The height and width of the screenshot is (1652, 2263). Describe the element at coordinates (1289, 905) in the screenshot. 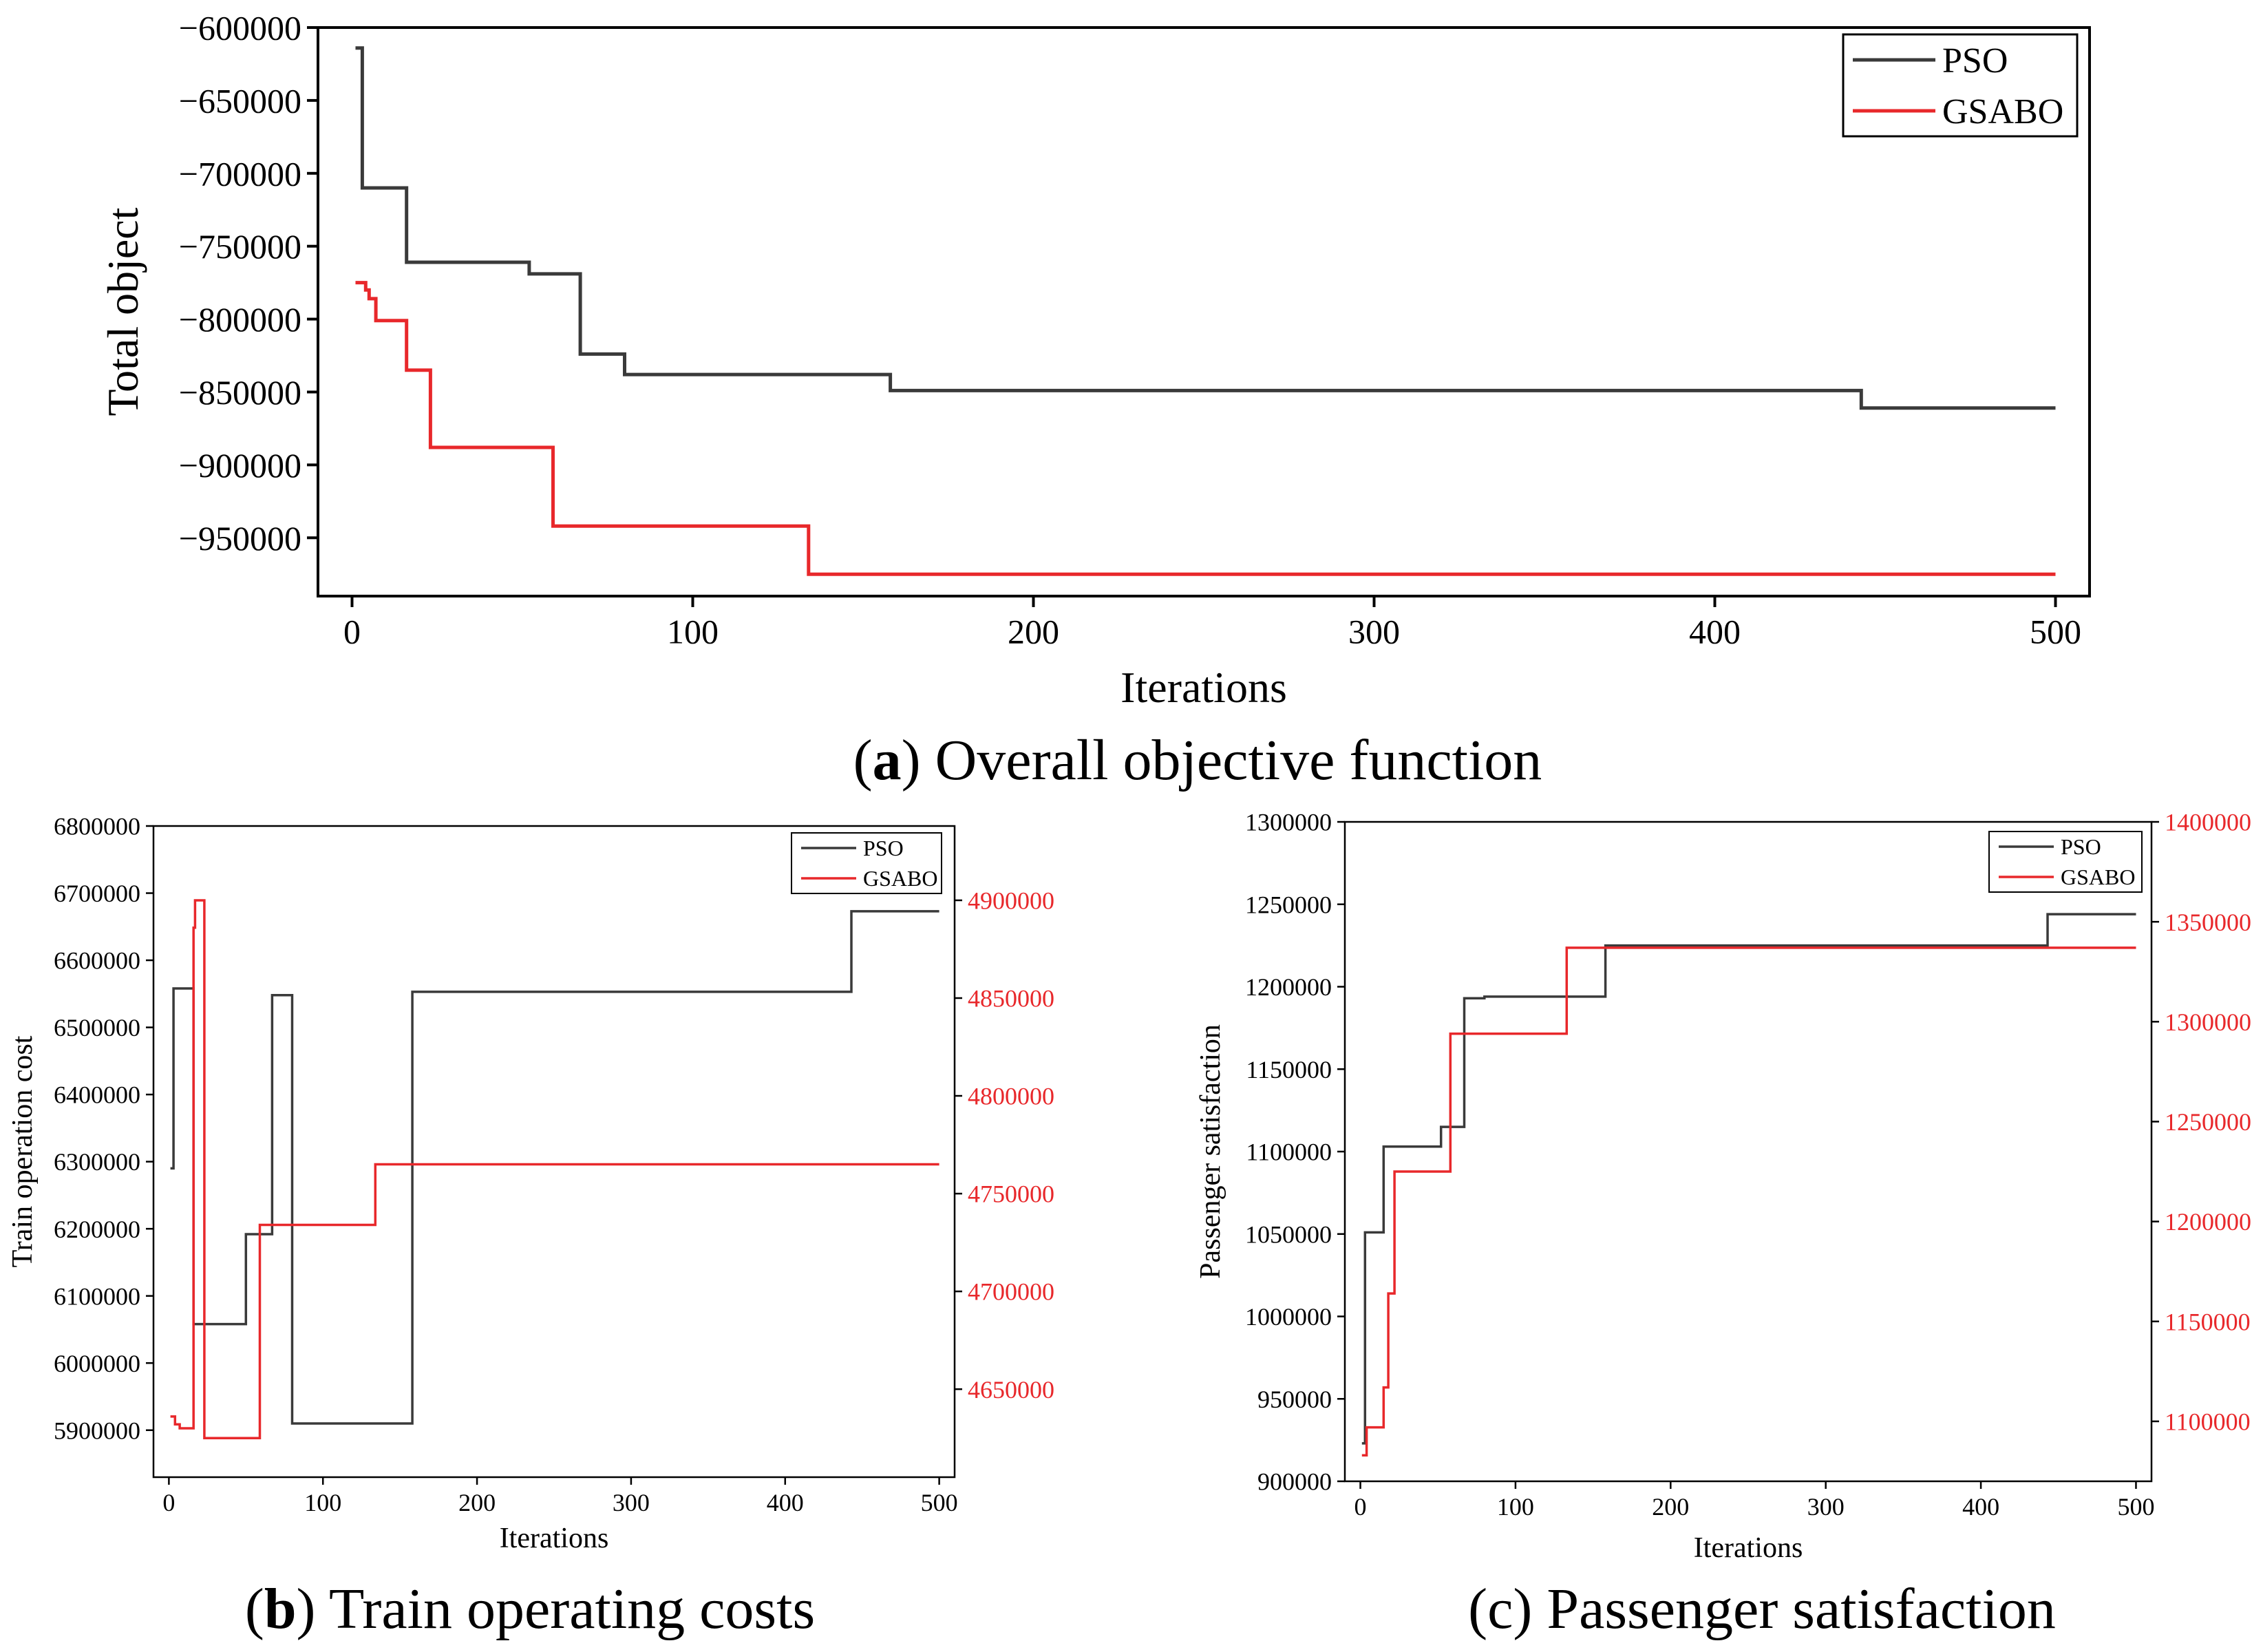

I see `y-tick-label: 1250000` at that location.